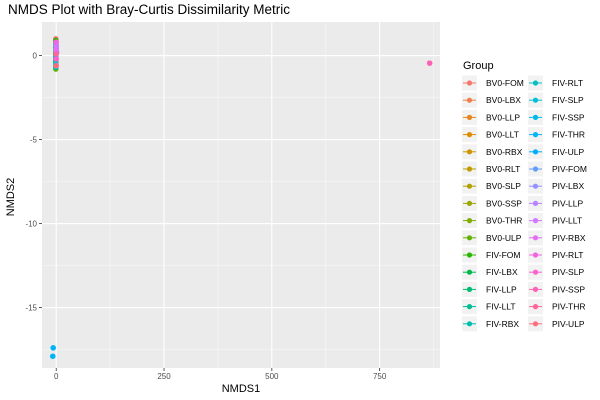  Describe the element at coordinates (164, 376) in the screenshot. I see `x-tick-label: 250` at that location.